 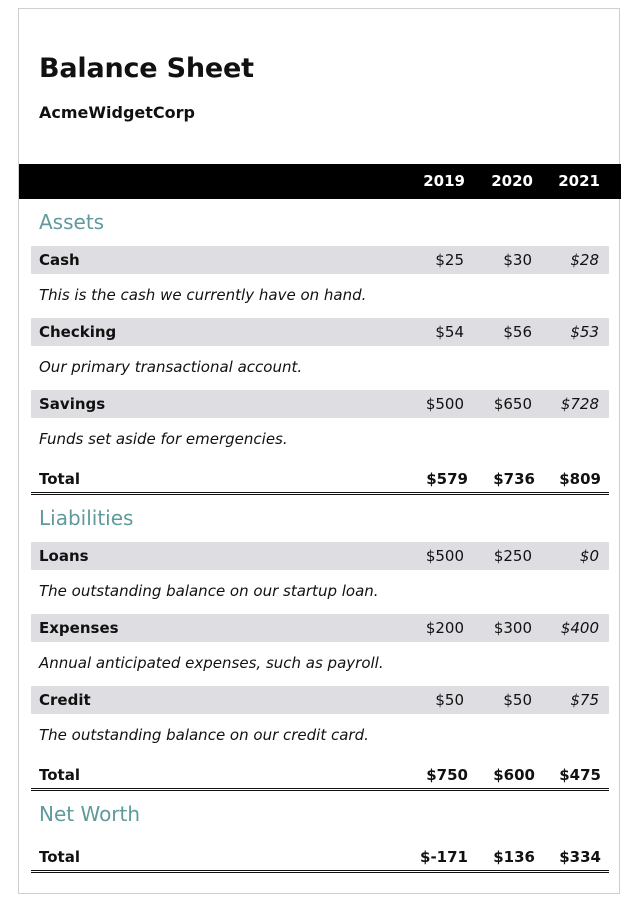 I want to click on table-row-expenses: Expenses $200 $300 $400, so click(x=320, y=628).